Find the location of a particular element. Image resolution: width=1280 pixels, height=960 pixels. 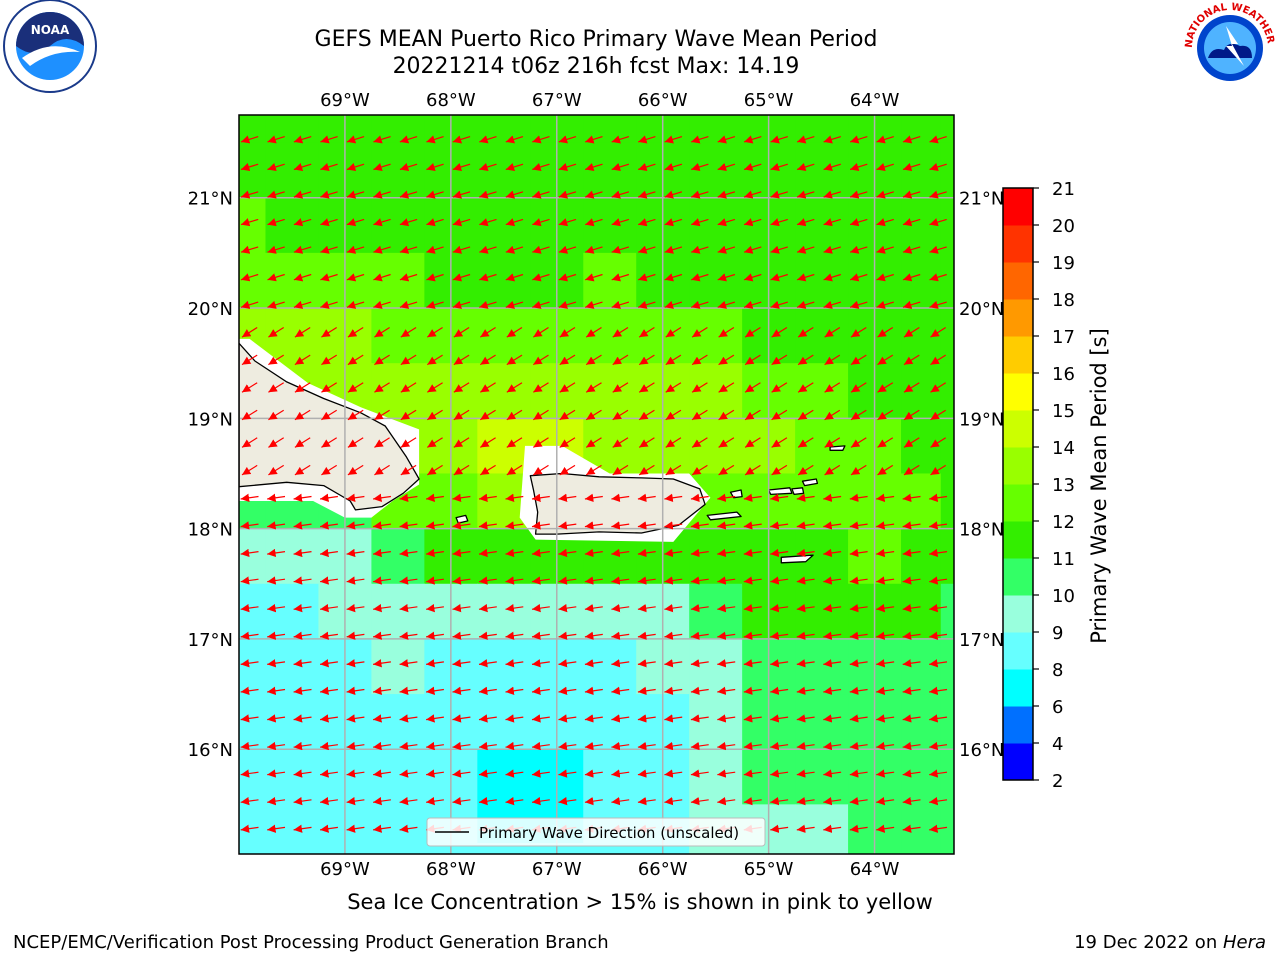

footer-date: 19 Dec 2022 on Hera is located at coordinates (1170, 942).